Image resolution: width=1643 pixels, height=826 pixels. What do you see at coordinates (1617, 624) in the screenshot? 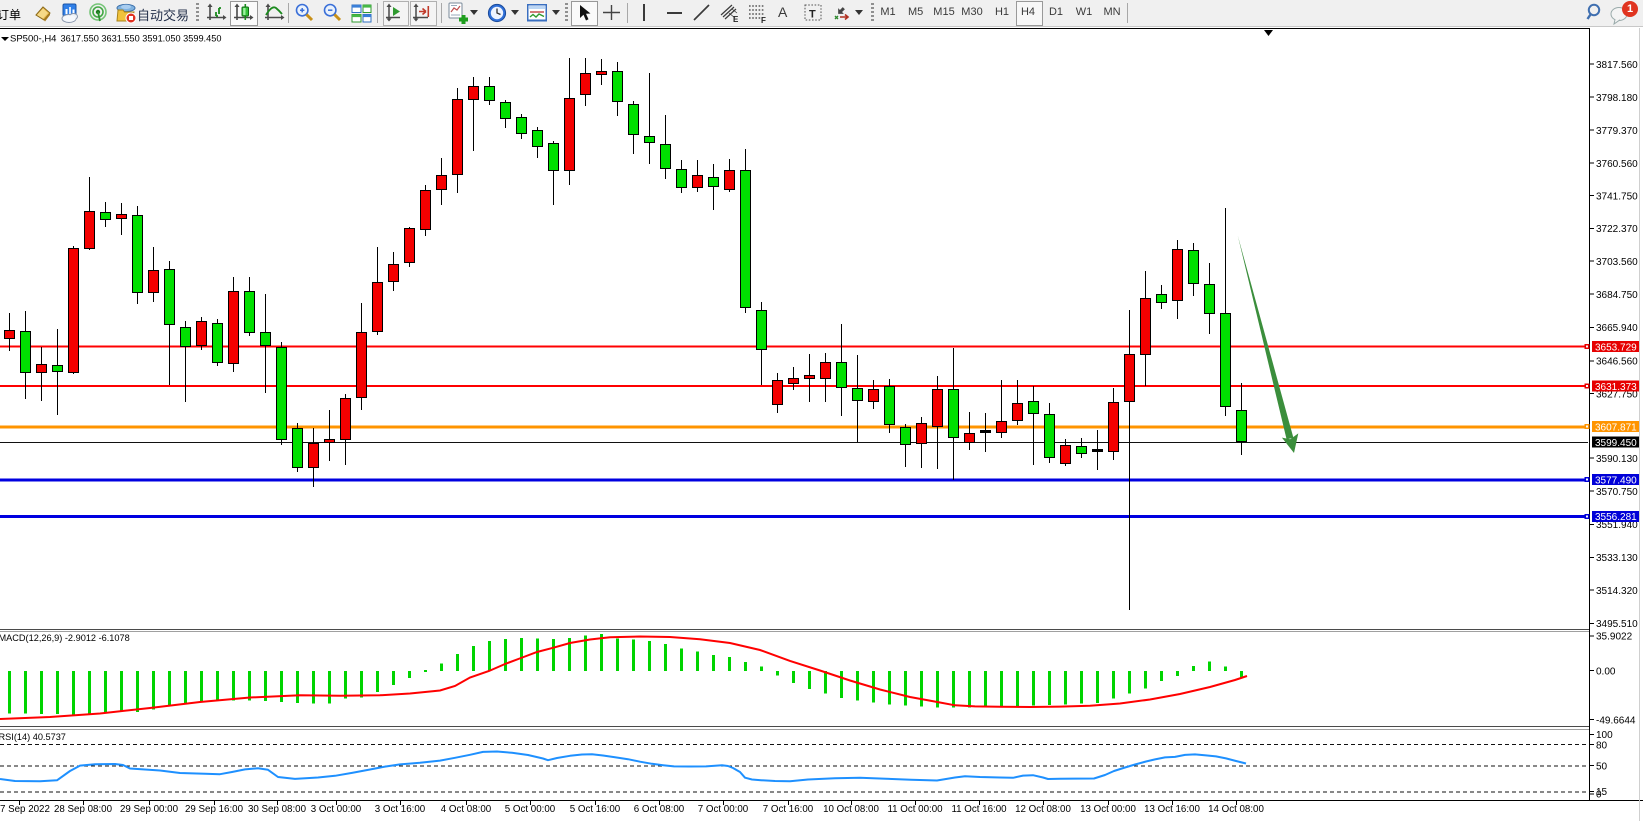
I see `svg-text: 3495.510` at bounding box center [1617, 624].